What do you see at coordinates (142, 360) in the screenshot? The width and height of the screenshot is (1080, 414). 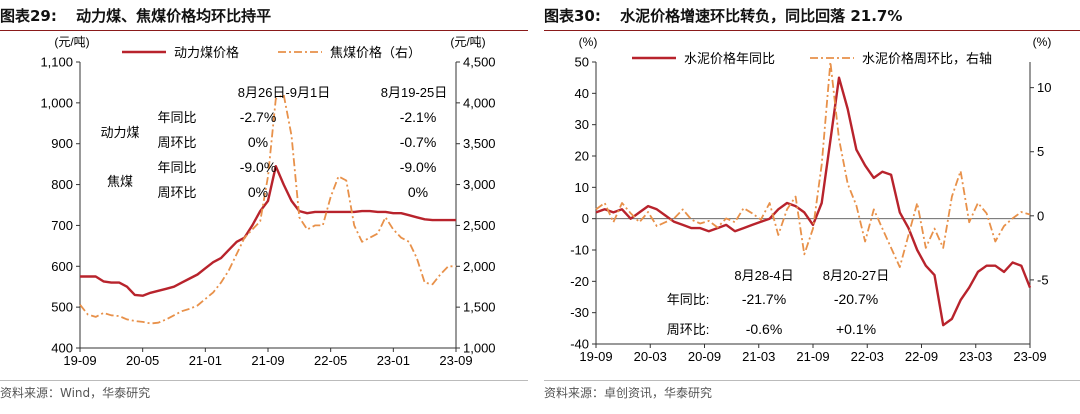 I see `x-tick-label: 20-05` at bounding box center [142, 360].